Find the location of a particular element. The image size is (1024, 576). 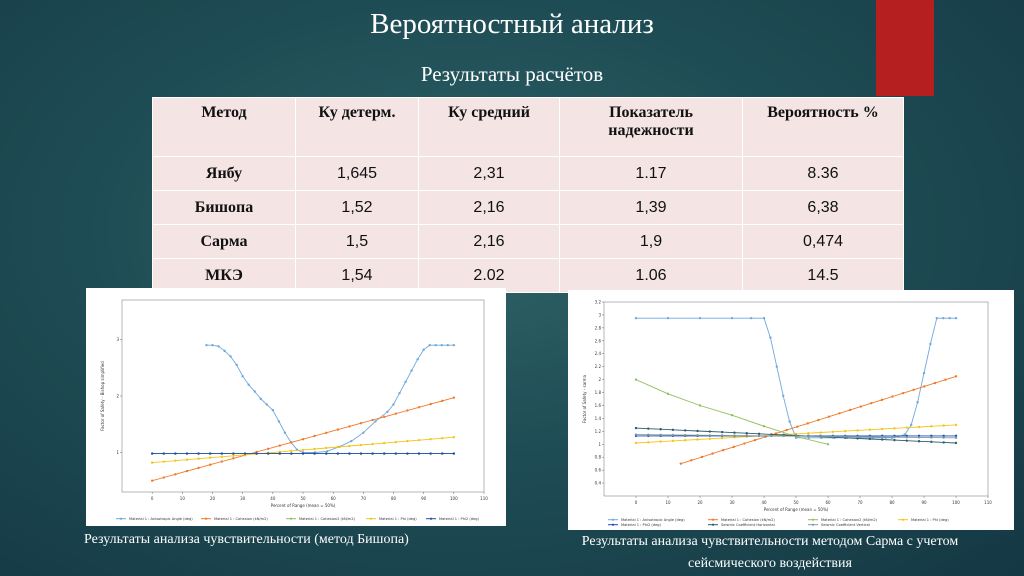

table-cell: 1,39 is located at coordinates (651, 207).